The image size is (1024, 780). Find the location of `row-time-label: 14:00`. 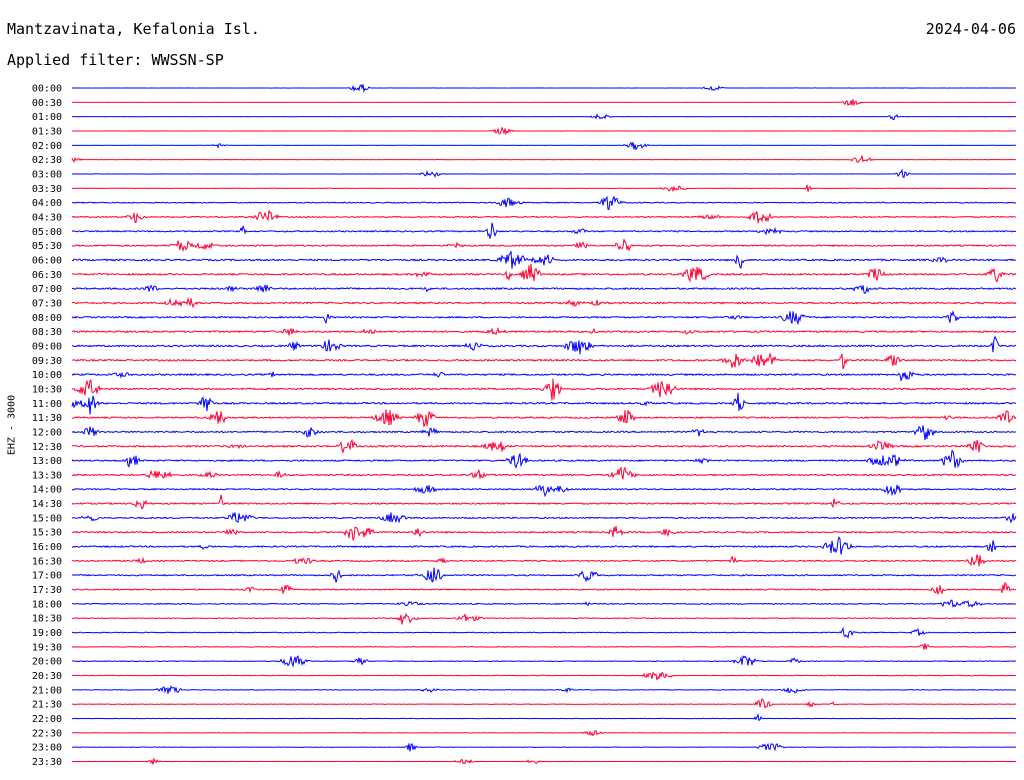

row-time-label: 14:00 is located at coordinates (47, 490).